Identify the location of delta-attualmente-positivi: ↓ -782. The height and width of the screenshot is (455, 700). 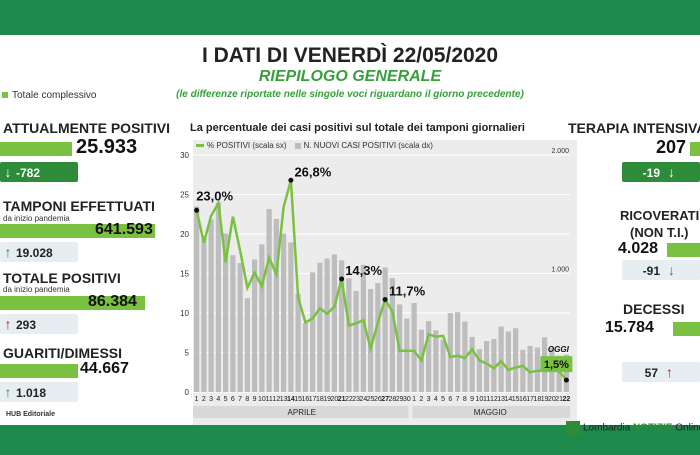
(39, 172).